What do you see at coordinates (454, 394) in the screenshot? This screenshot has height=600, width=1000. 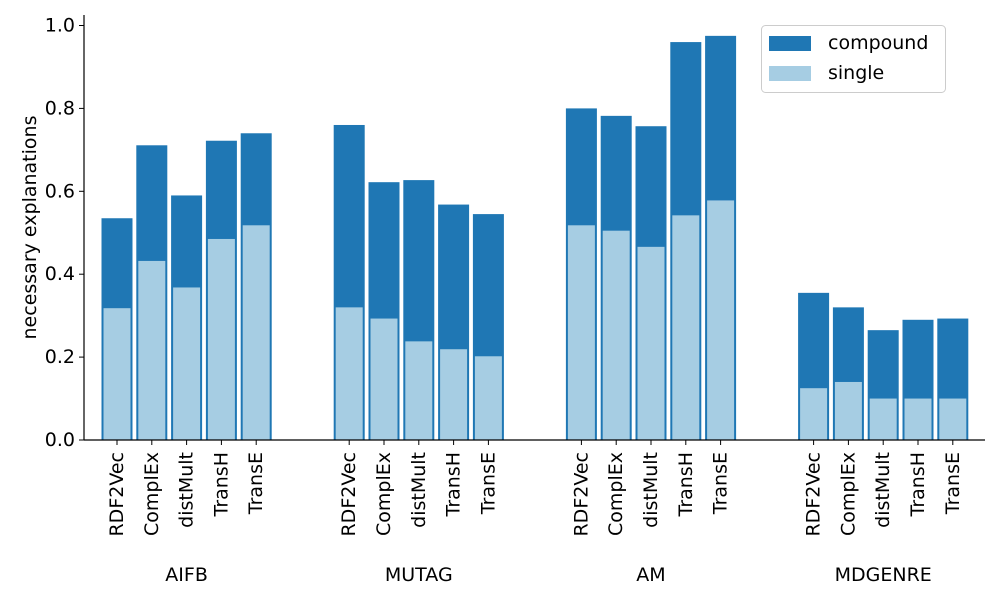 I see `bar-single-mutag-transh` at bounding box center [454, 394].